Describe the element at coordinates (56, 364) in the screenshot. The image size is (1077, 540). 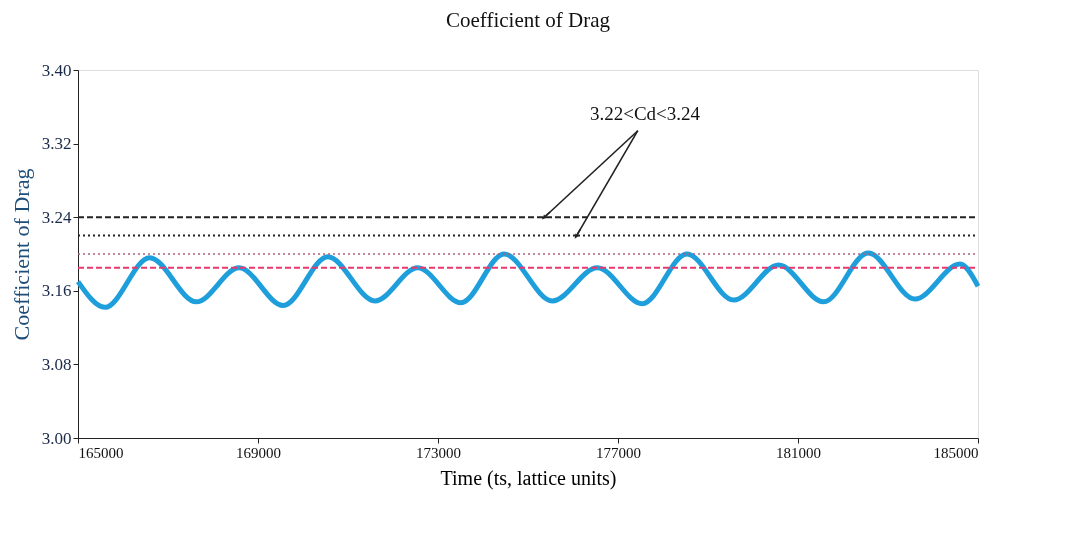
I see `y-tick-label: 3.08` at that location.